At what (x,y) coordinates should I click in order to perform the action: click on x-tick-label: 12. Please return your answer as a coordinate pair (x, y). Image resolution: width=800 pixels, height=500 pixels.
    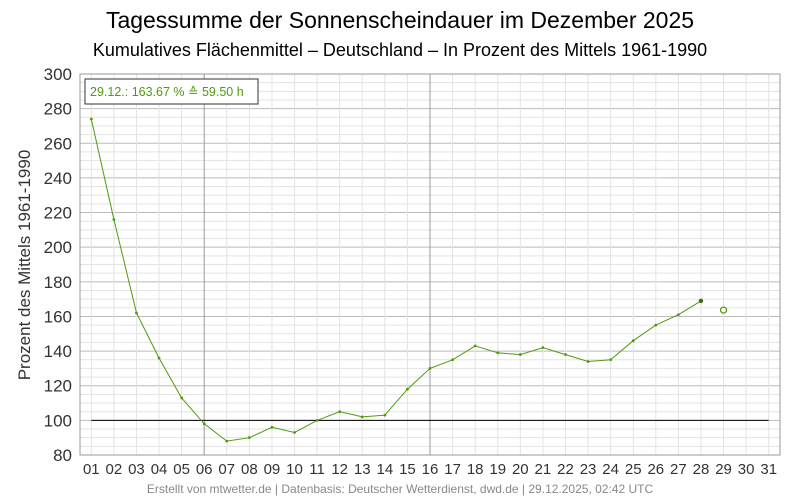
    Looking at the image, I should click on (339, 469).